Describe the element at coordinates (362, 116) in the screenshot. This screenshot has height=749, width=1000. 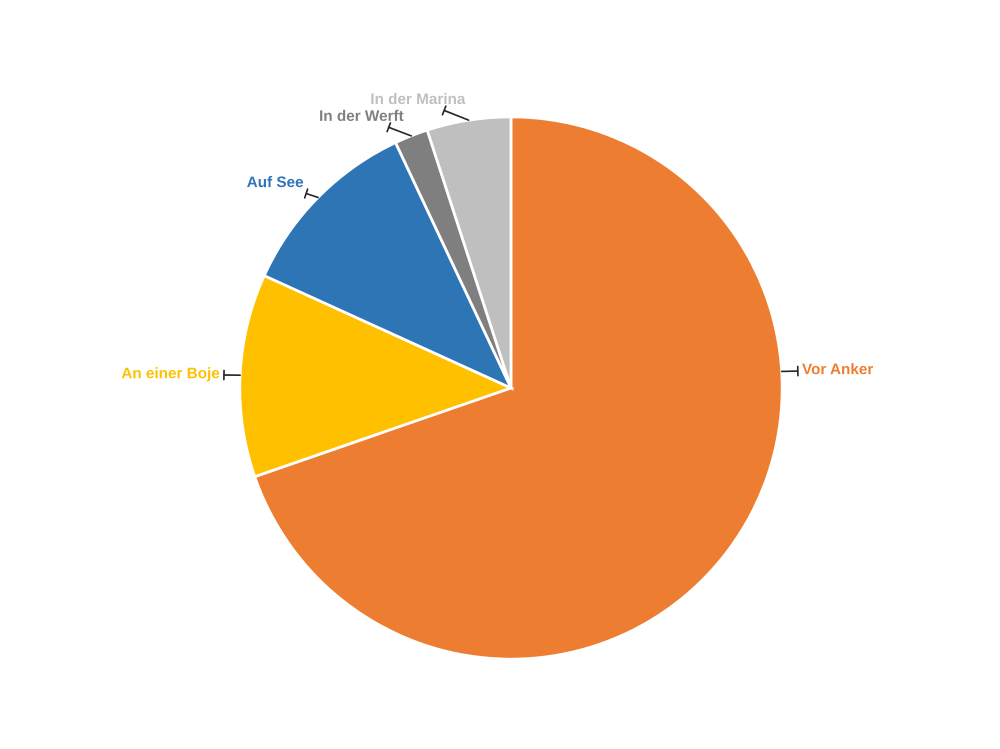
I see `slice-label: In der Werft` at that location.